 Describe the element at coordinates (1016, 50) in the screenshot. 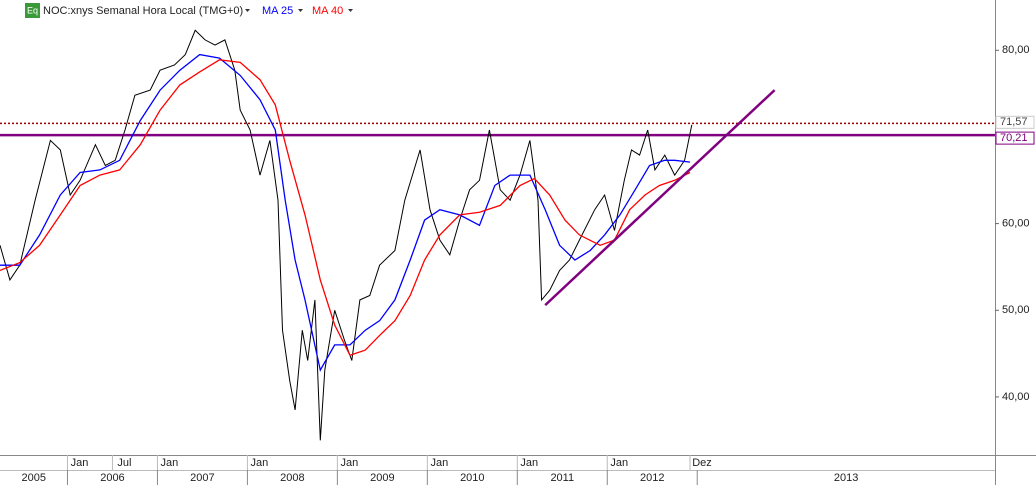

I see `y-tick-label: 80,00` at that location.